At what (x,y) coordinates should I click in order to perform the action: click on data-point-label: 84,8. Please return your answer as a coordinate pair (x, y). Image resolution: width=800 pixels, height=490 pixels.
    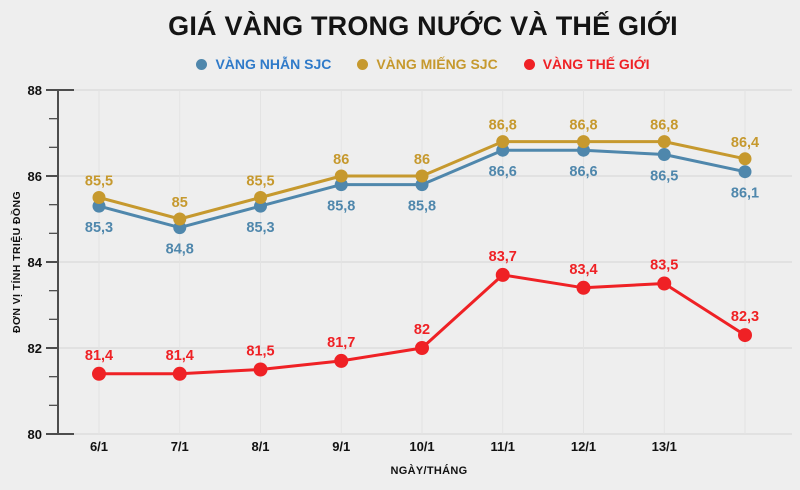
    Looking at the image, I should click on (180, 250).